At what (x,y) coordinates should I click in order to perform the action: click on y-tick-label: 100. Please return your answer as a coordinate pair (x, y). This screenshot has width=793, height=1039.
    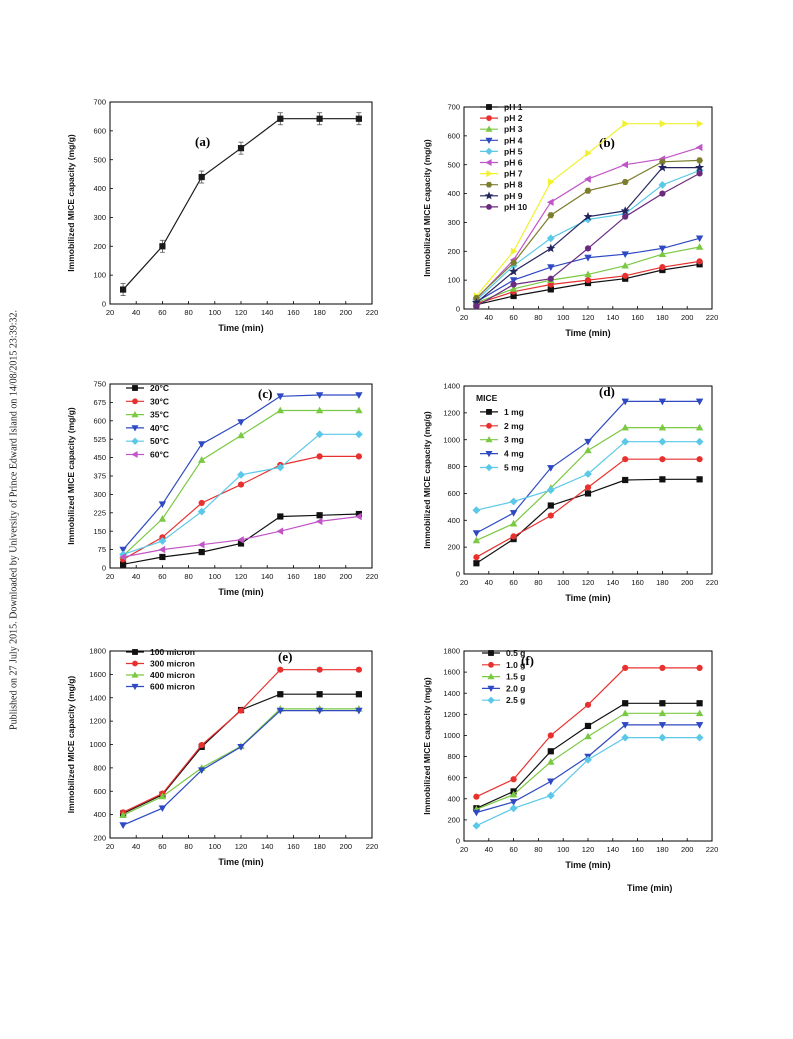
    Looking at the image, I should click on (99, 275).